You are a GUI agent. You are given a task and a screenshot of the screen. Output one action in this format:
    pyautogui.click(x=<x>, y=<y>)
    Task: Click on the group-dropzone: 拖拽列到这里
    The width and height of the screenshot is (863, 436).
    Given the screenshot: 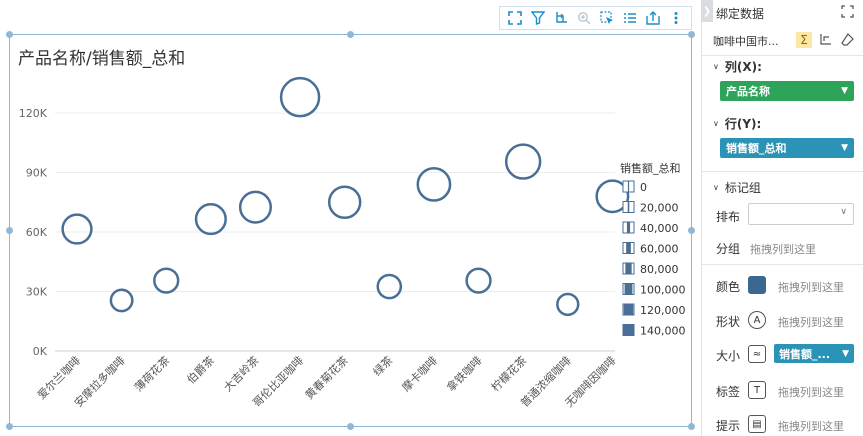 What is the action you would take?
    pyautogui.click(x=783, y=249)
    